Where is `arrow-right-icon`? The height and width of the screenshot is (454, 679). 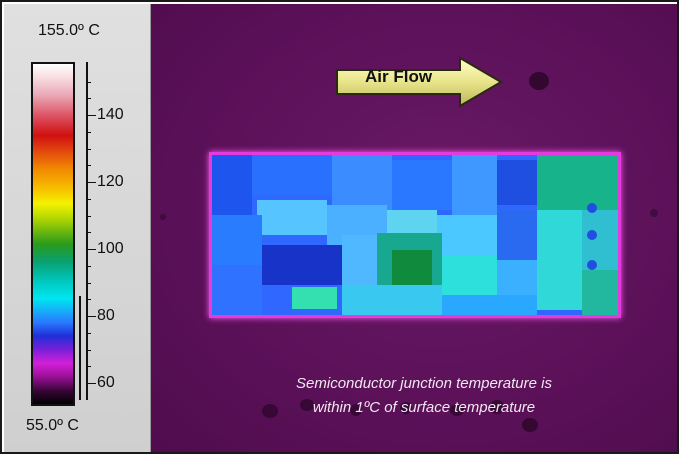 arrow-right-icon is located at coordinates (419, 82).